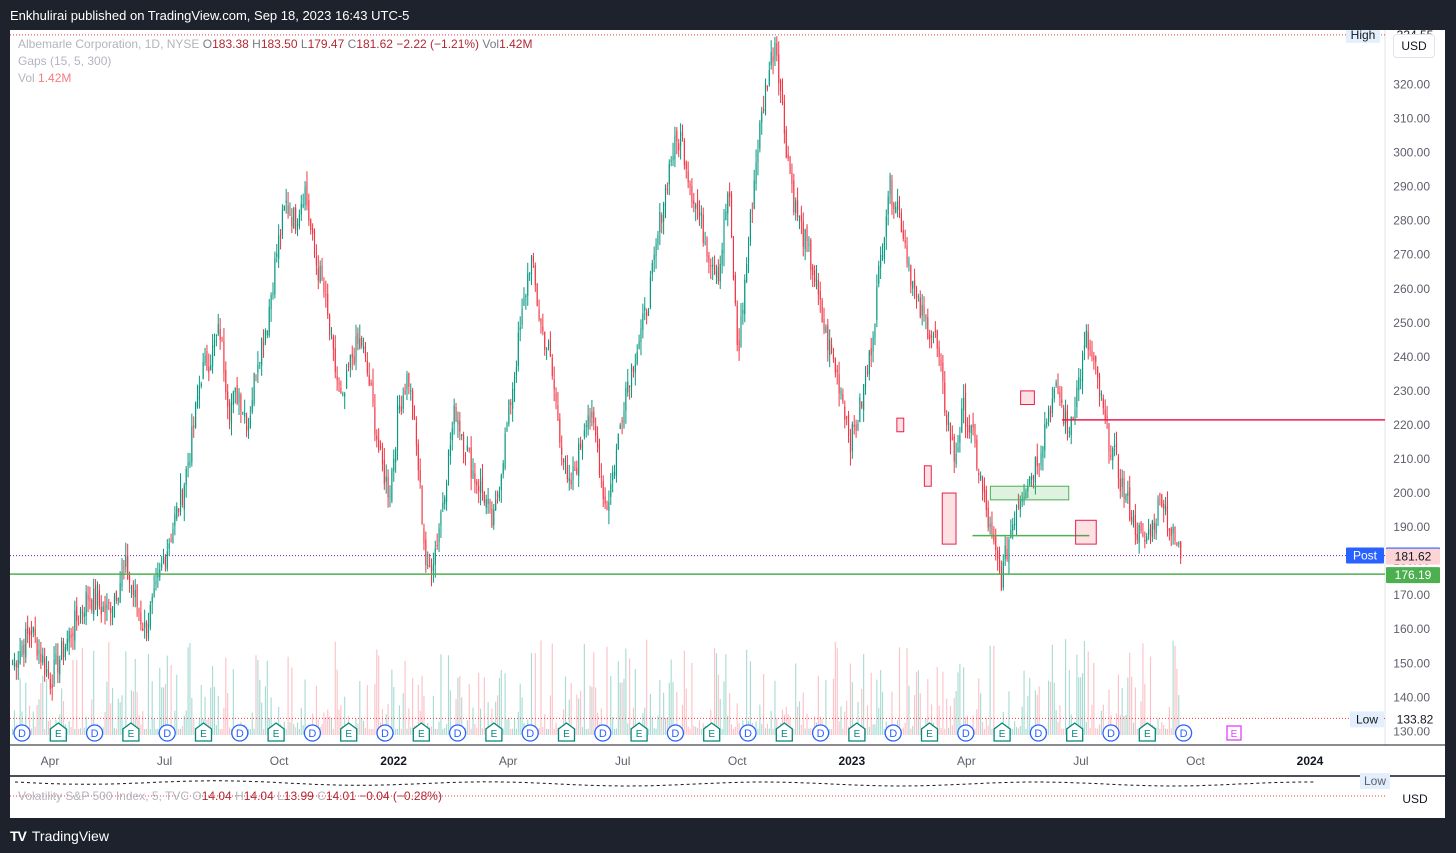 The height and width of the screenshot is (853, 1456). What do you see at coordinates (131, 734) in the screenshot?
I see `earnings-label: E` at bounding box center [131, 734].